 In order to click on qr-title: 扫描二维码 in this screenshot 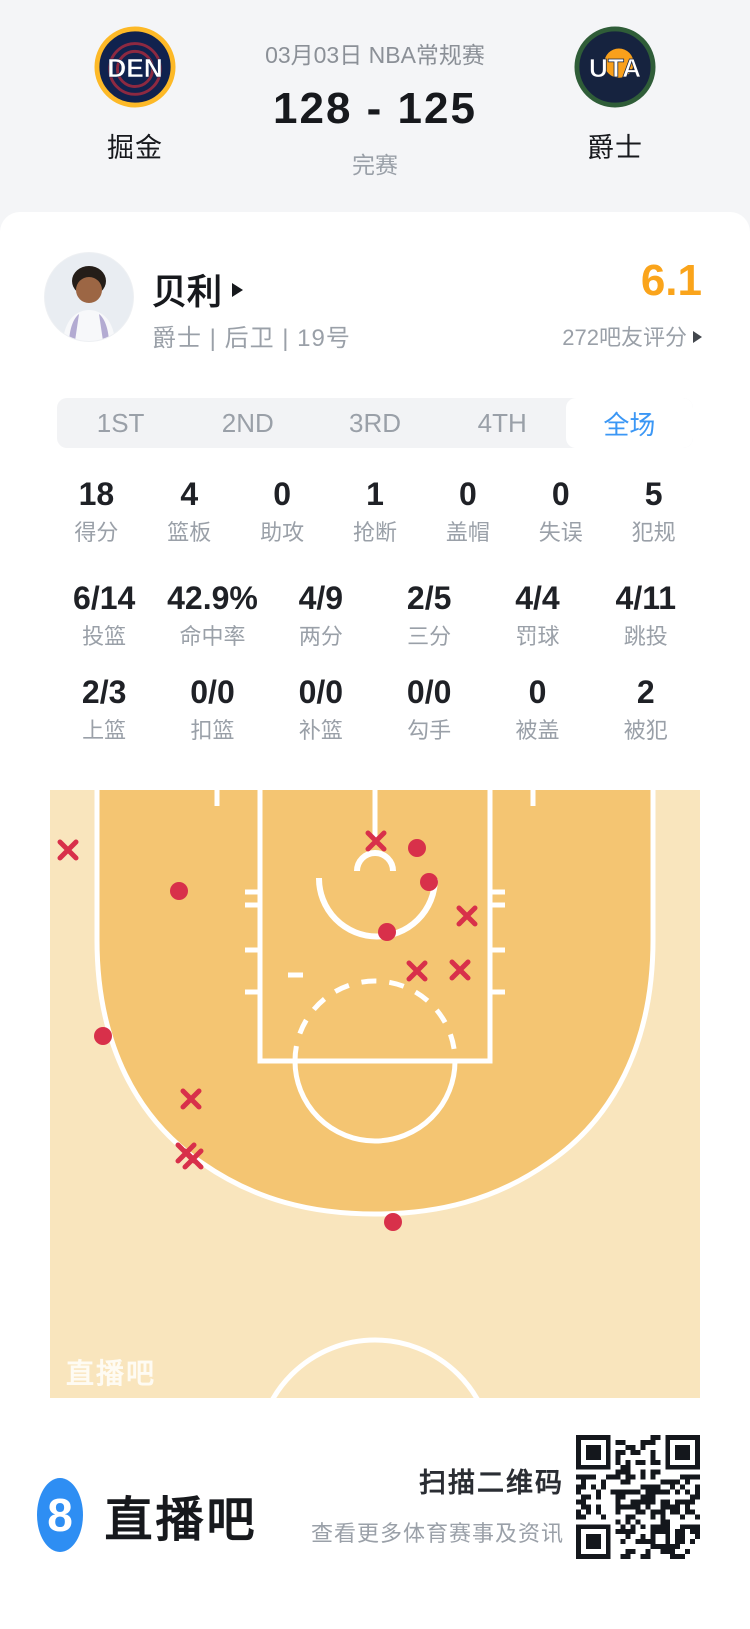, I will do `click(491, 1483)`.